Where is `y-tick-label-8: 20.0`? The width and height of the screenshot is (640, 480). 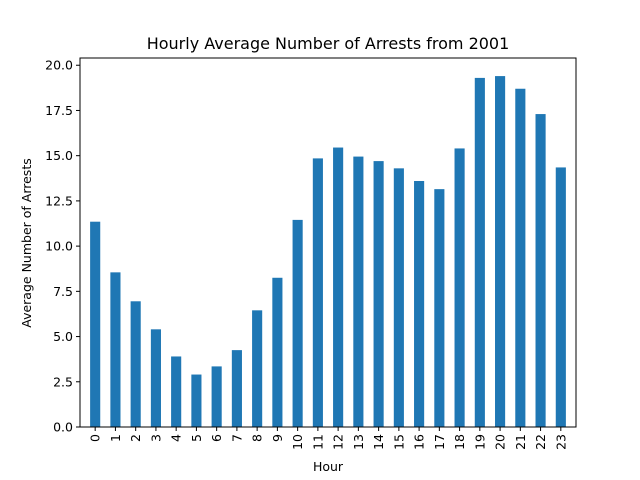
y-tick-label-8: 20.0 is located at coordinates (59, 65).